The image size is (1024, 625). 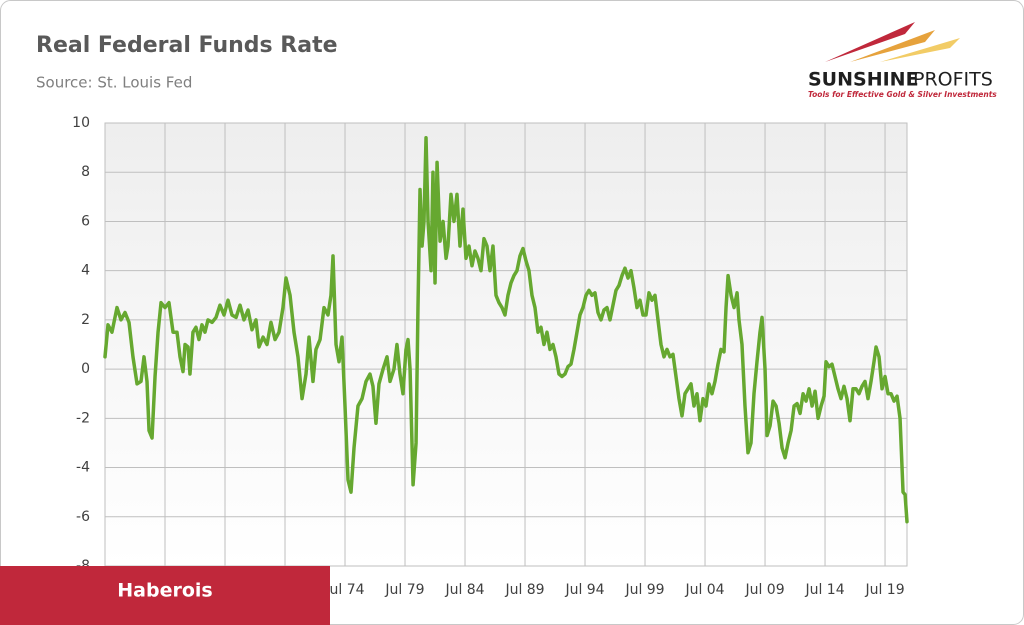 I want to click on x-tick-label: Jul 14, so click(x=824, y=590).